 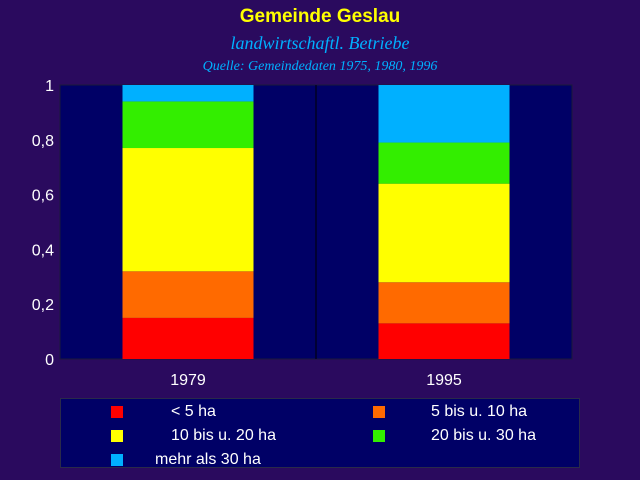 What do you see at coordinates (483, 435) in the screenshot?
I see `legend-label-20-30: 20 bis u. 30 ha` at bounding box center [483, 435].